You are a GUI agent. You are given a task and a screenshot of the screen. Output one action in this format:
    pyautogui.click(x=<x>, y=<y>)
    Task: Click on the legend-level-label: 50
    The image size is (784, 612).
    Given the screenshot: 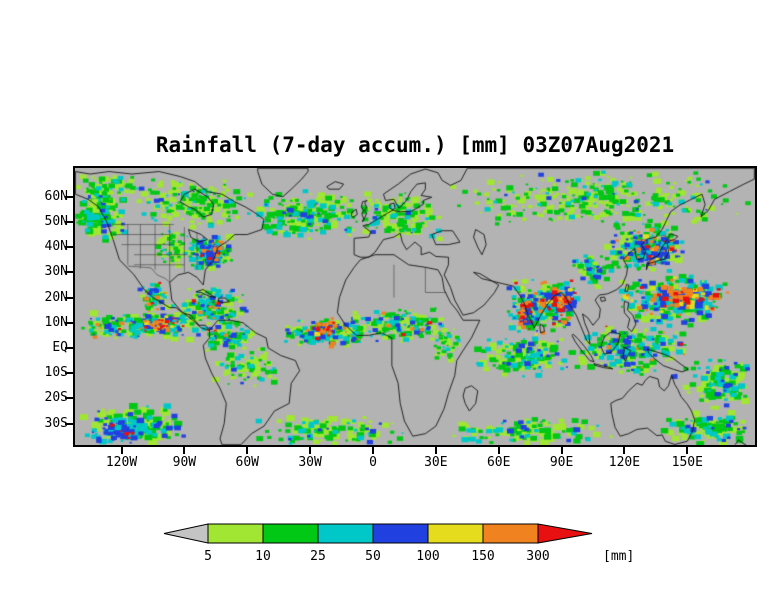 What is the action you would take?
    pyautogui.click(x=373, y=556)
    